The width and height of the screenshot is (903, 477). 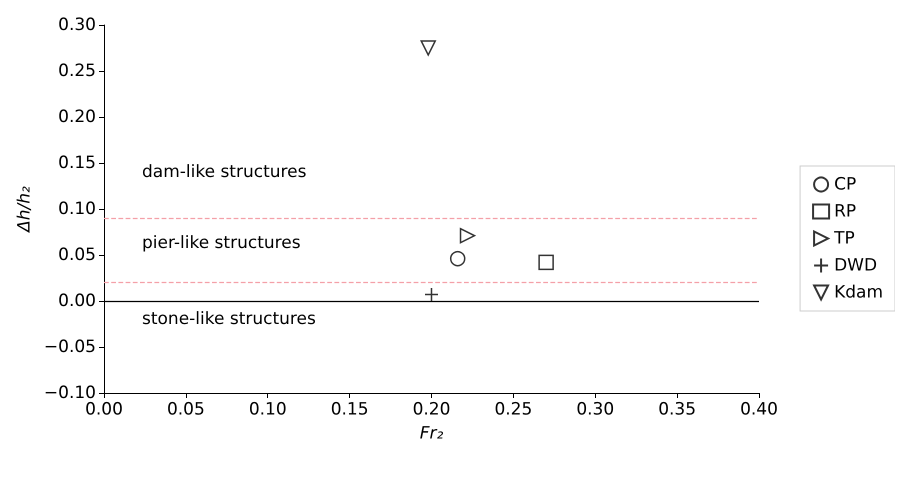 What do you see at coordinates (856, 266) in the screenshot?
I see `legend-label: DWD` at bounding box center [856, 266].